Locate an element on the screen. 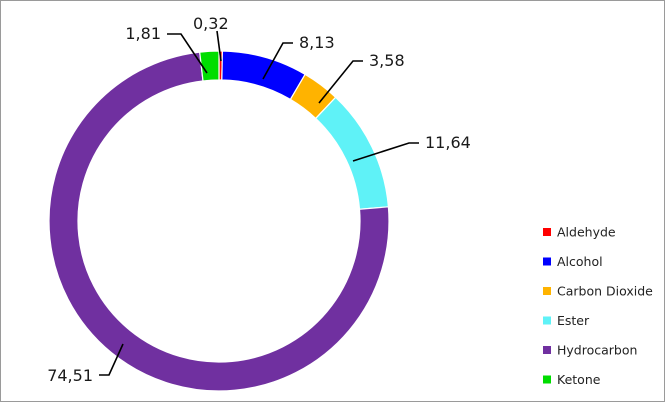 The width and height of the screenshot is (665, 403). legend-label-alcohol: Alcohol is located at coordinates (580, 261).